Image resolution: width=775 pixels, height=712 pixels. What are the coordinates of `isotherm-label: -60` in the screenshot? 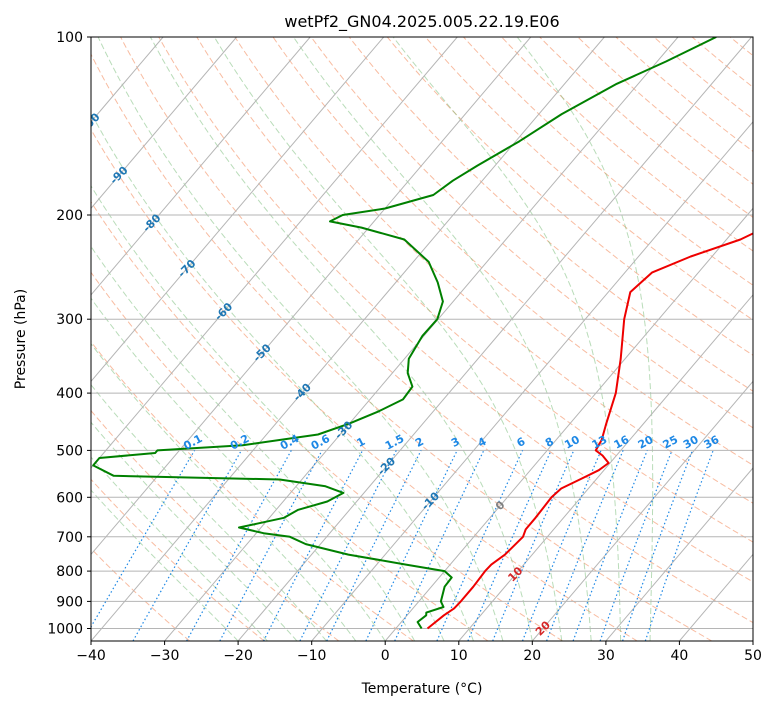 It's located at (223, 311).